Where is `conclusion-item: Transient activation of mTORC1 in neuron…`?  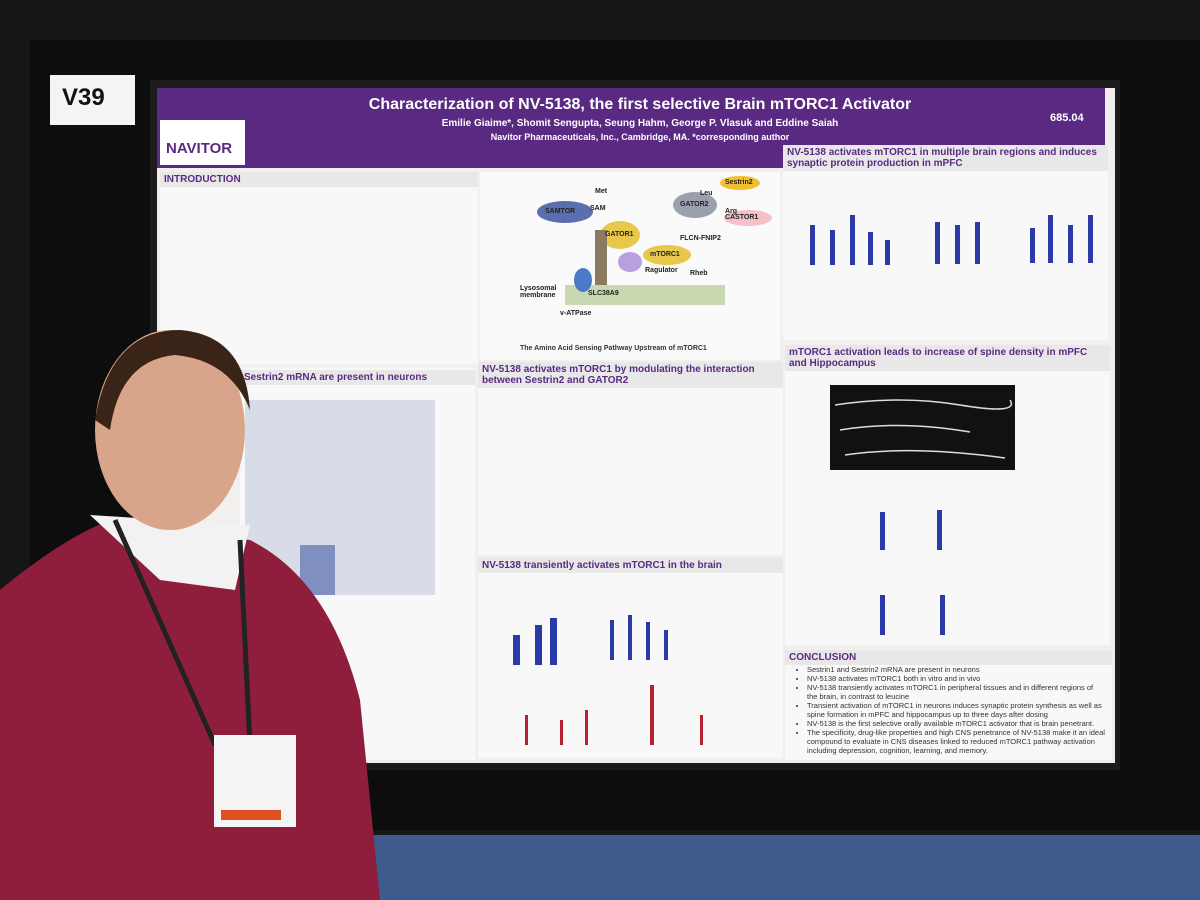
conclusion-item: Transient activation of mTORC1 in neuron… is located at coordinates (956, 710).